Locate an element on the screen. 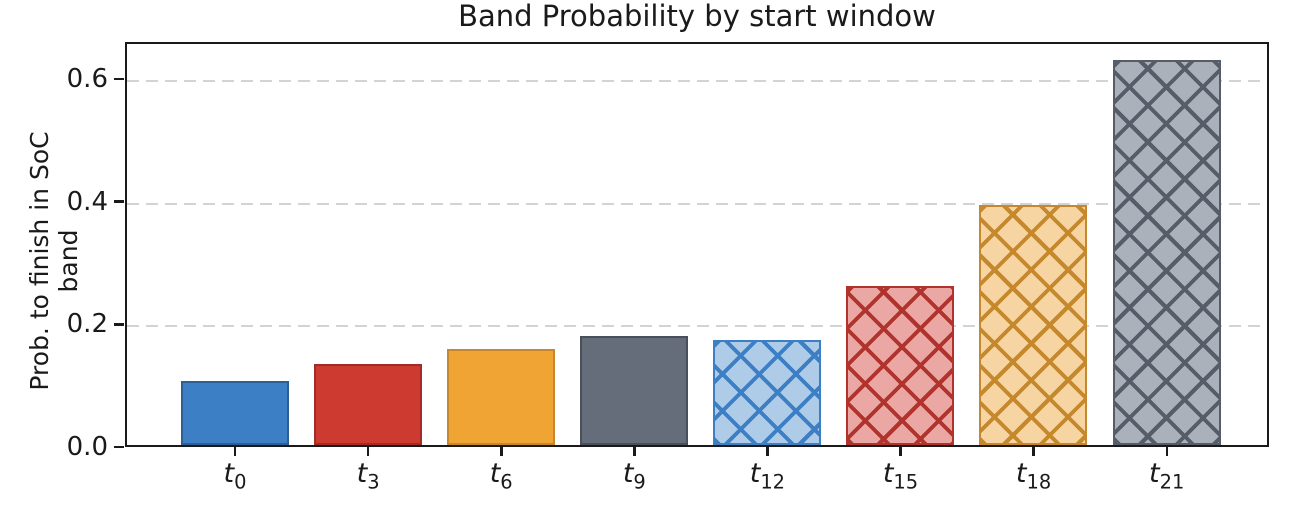 The width and height of the screenshot is (1292, 513). x-tick-label-t_3: t3 is located at coordinates (368, 476).